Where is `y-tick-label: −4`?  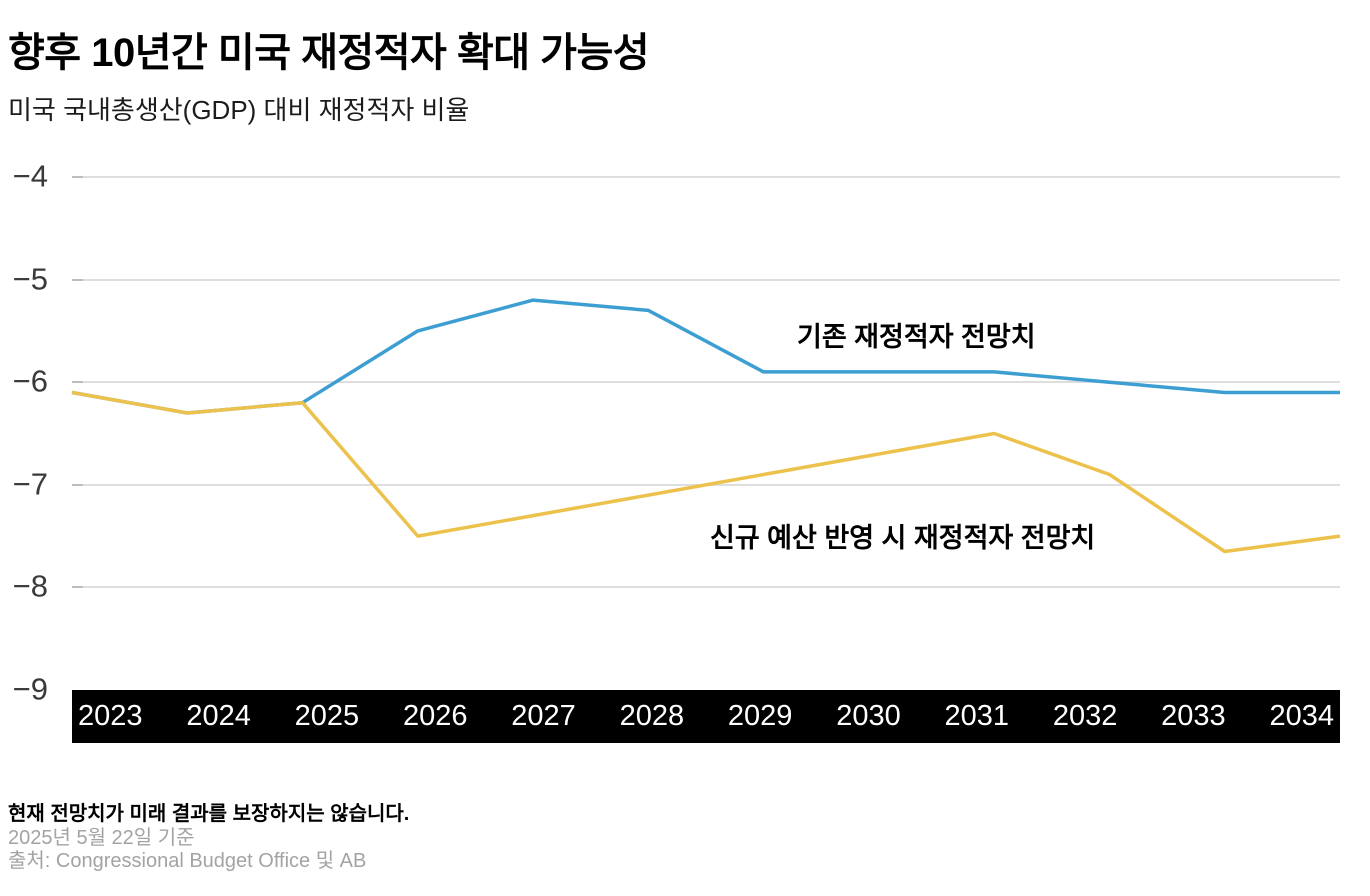
y-tick-label: −4 is located at coordinates (30, 176).